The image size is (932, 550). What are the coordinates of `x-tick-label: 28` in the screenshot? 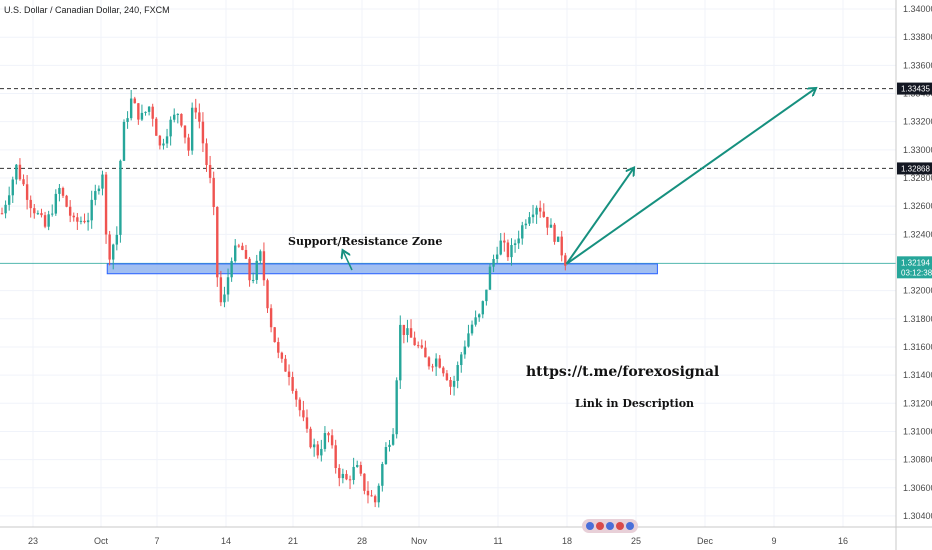 It's located at (362, 541).